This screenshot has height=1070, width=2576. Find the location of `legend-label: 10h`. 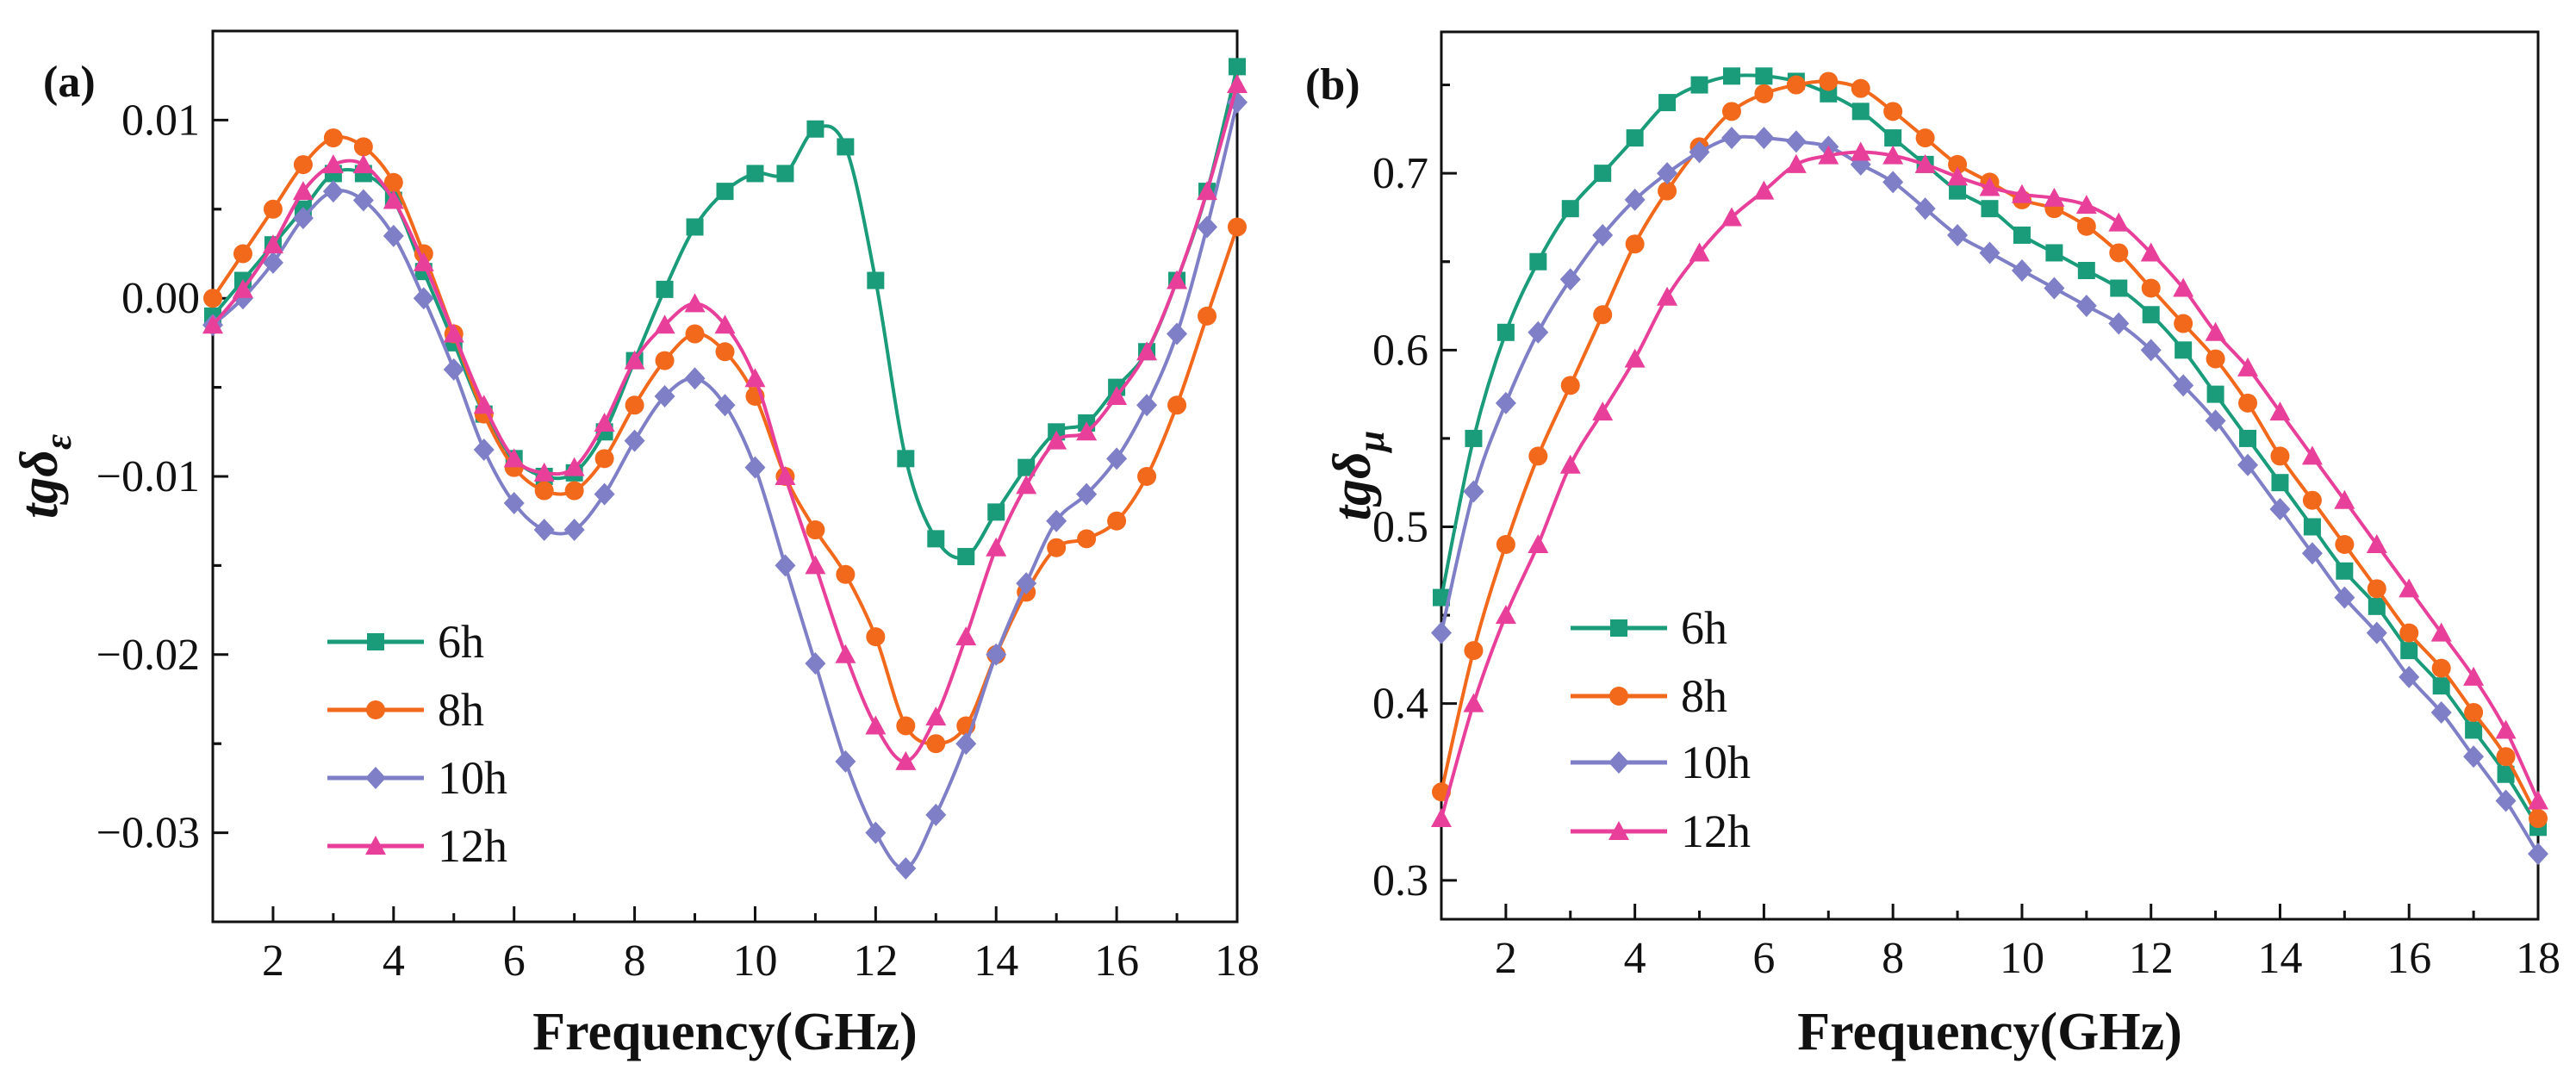

legend-label: 10h is located at coordinates (1716, 762).